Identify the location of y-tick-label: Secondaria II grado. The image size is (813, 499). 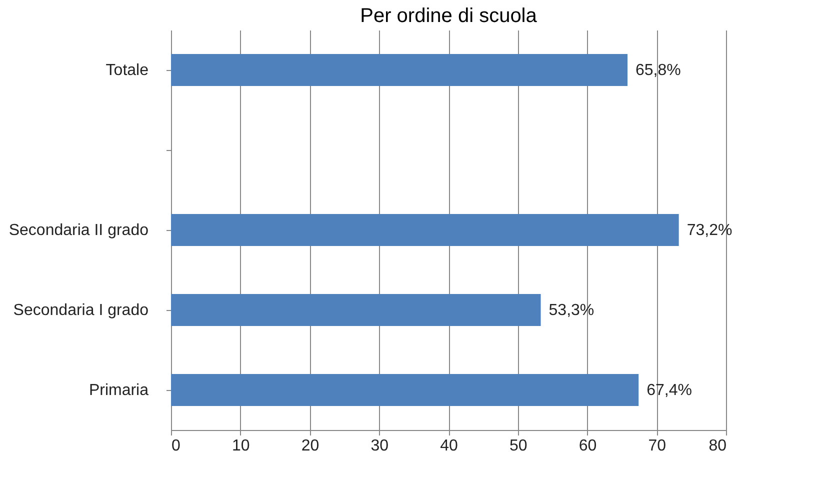
(78, 230).